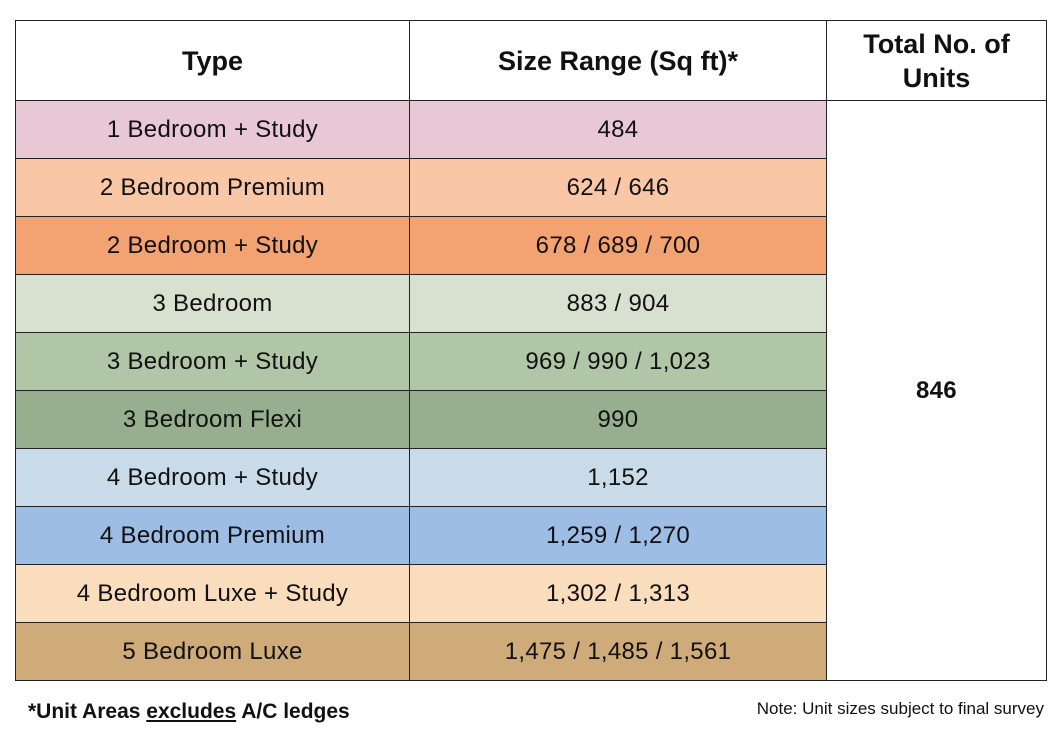  What do you see at coordinates (618, 477) in the screenshot?
I see `cell-size-range: 1,152` at bounding box center [618, 477].